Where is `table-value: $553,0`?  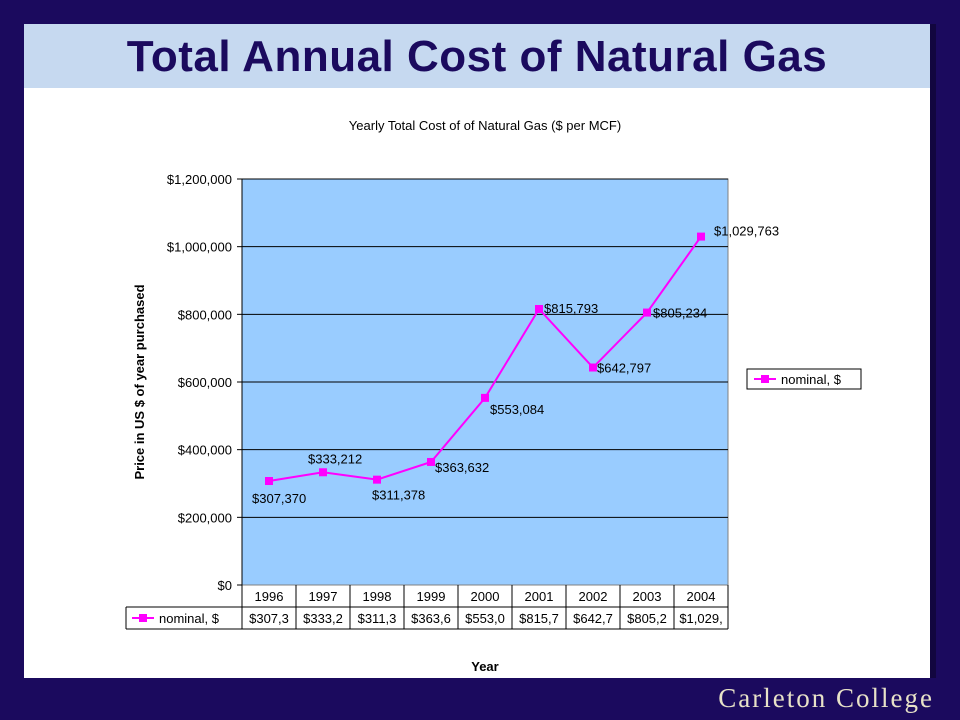 table-value: $553,0 is located at coordinates (485, 618).